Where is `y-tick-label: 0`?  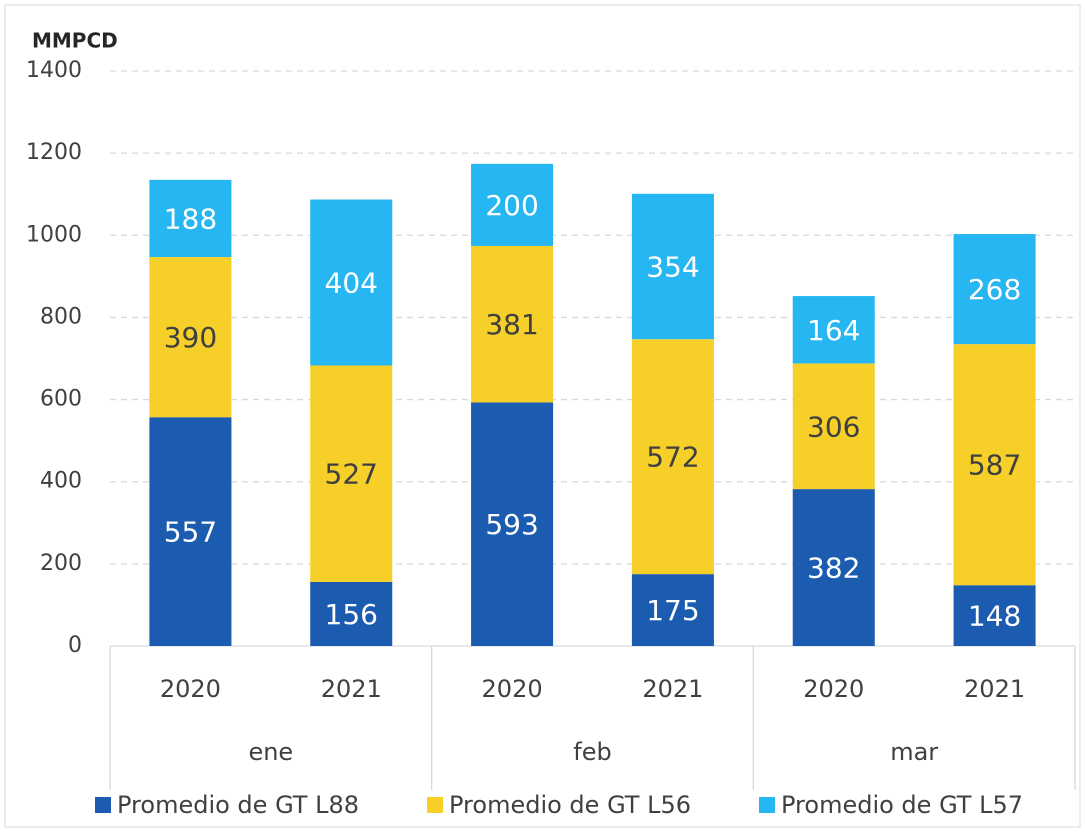 y-tick-label: 0 is located at coordinates (75, 645).